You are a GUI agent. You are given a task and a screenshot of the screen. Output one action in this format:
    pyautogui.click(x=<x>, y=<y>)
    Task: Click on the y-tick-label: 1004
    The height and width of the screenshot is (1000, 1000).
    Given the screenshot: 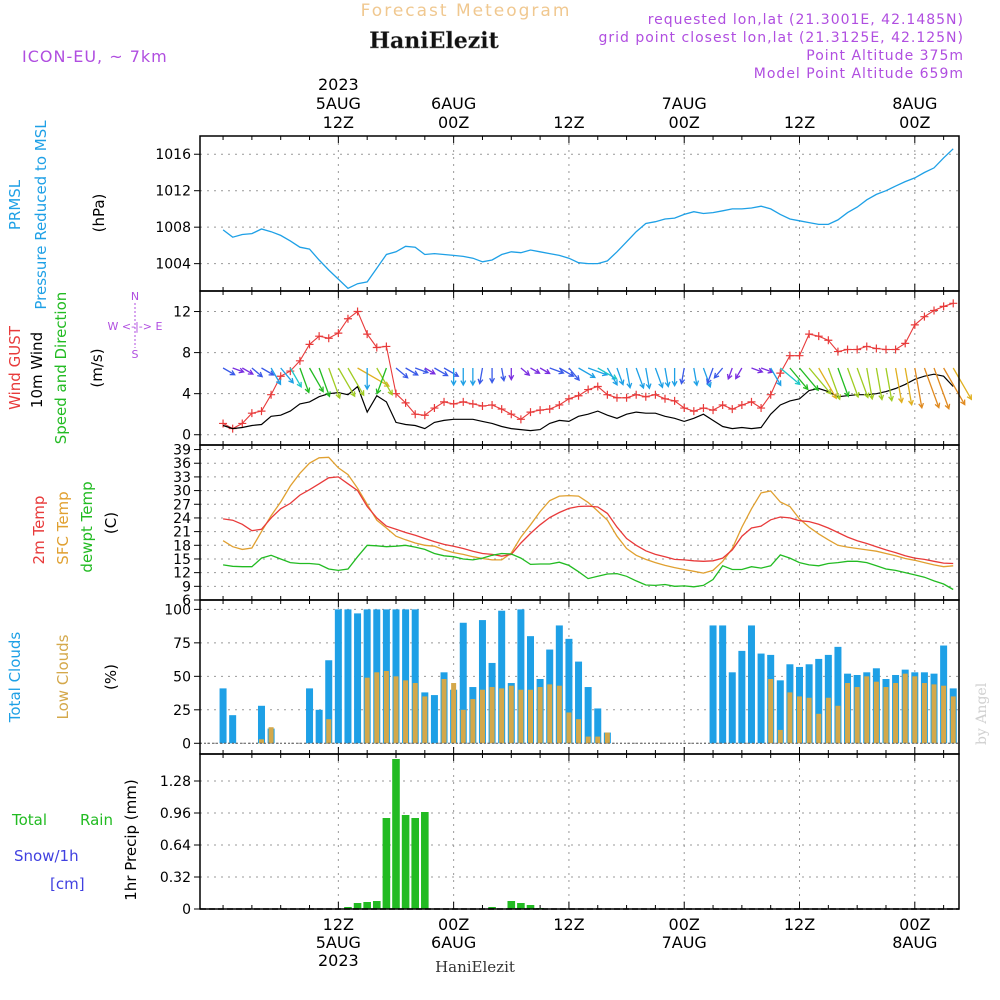 What is the action you would take?
    pyautogui.click(x=173, y=265)
    